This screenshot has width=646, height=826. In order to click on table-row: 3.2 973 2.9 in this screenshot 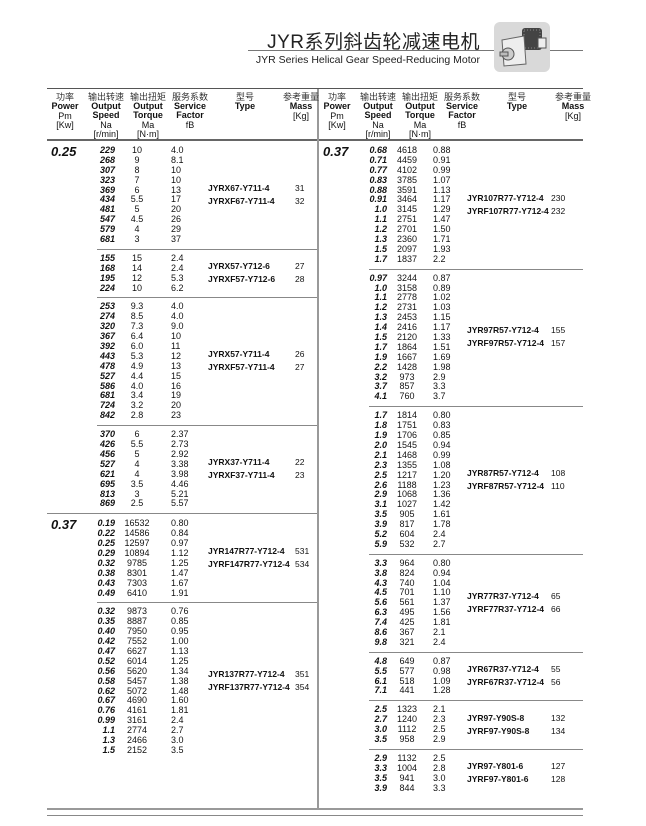, I will do `click(451, 377)`.